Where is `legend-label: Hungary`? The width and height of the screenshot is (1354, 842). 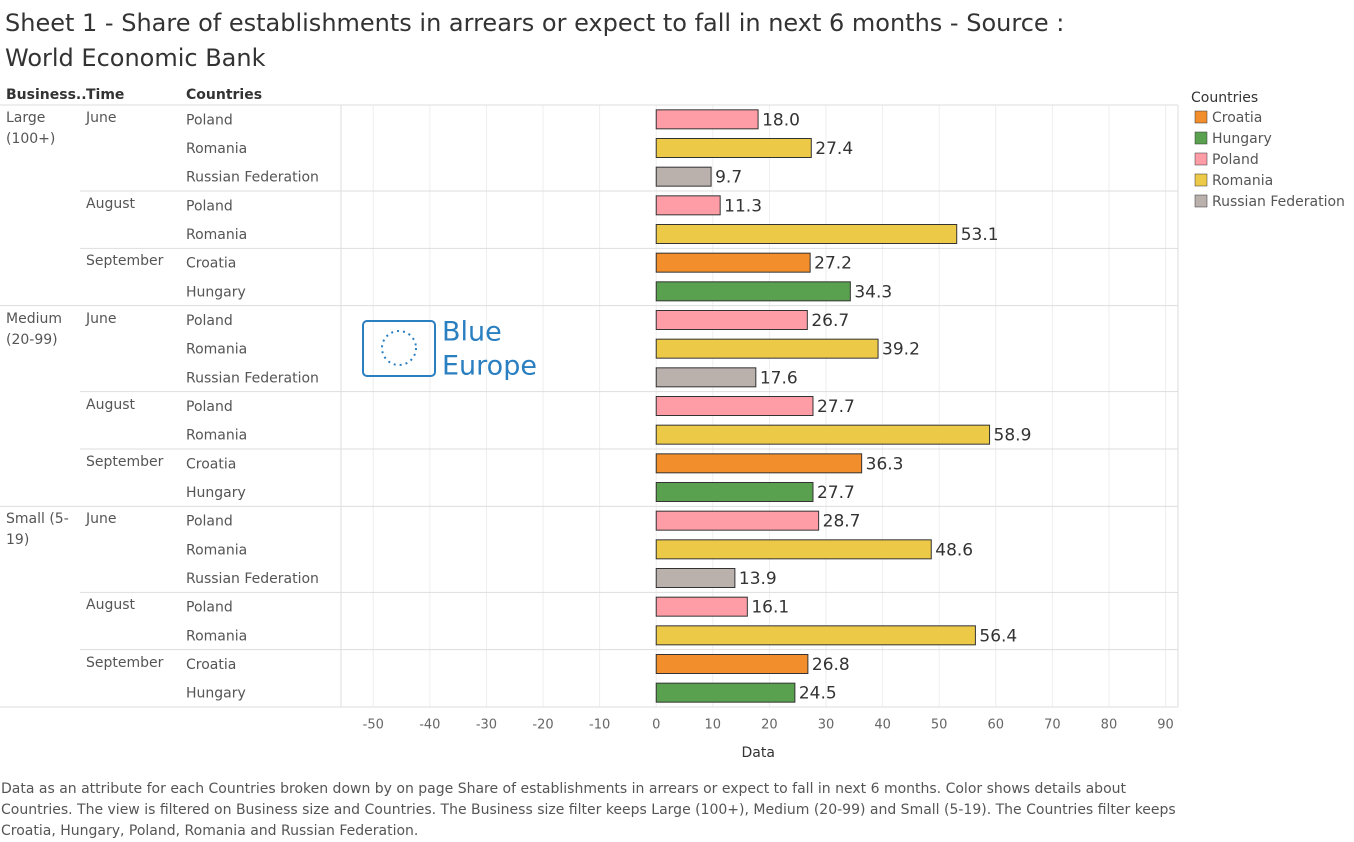 legend-label: Hungary is located at coordinates (1242, 139).